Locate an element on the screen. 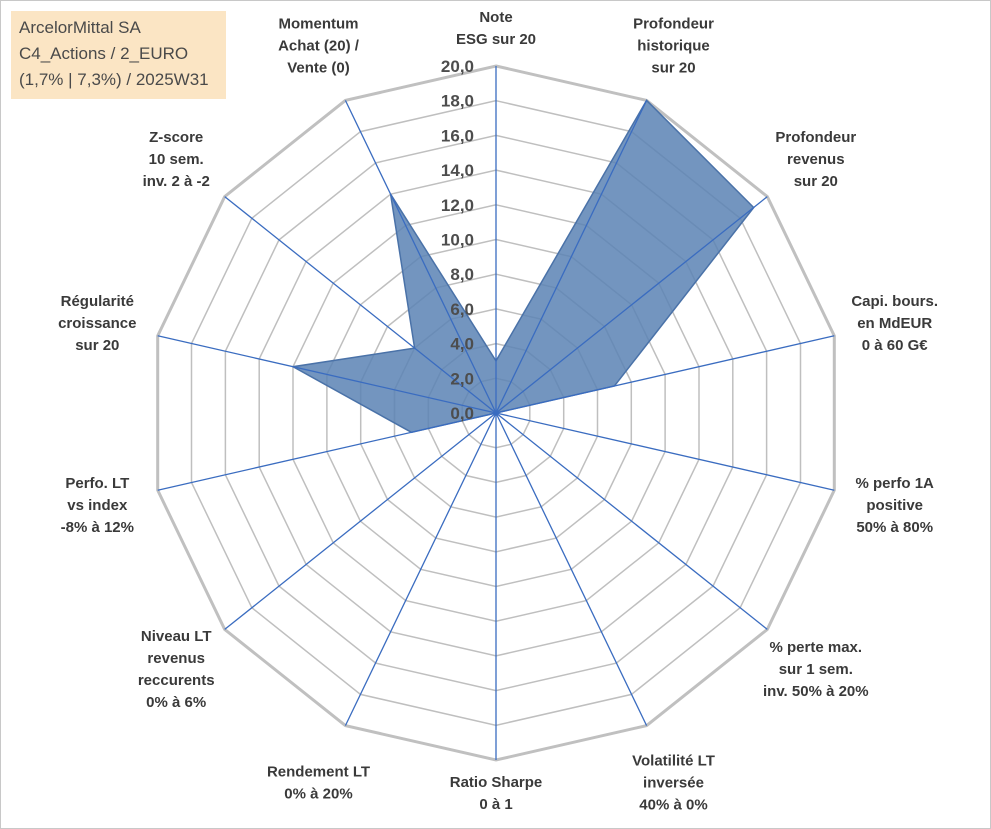 Image resolution: width=991 pixels, height=829 pixels. axis-label: Z-score is located at coordinates (176, 137).